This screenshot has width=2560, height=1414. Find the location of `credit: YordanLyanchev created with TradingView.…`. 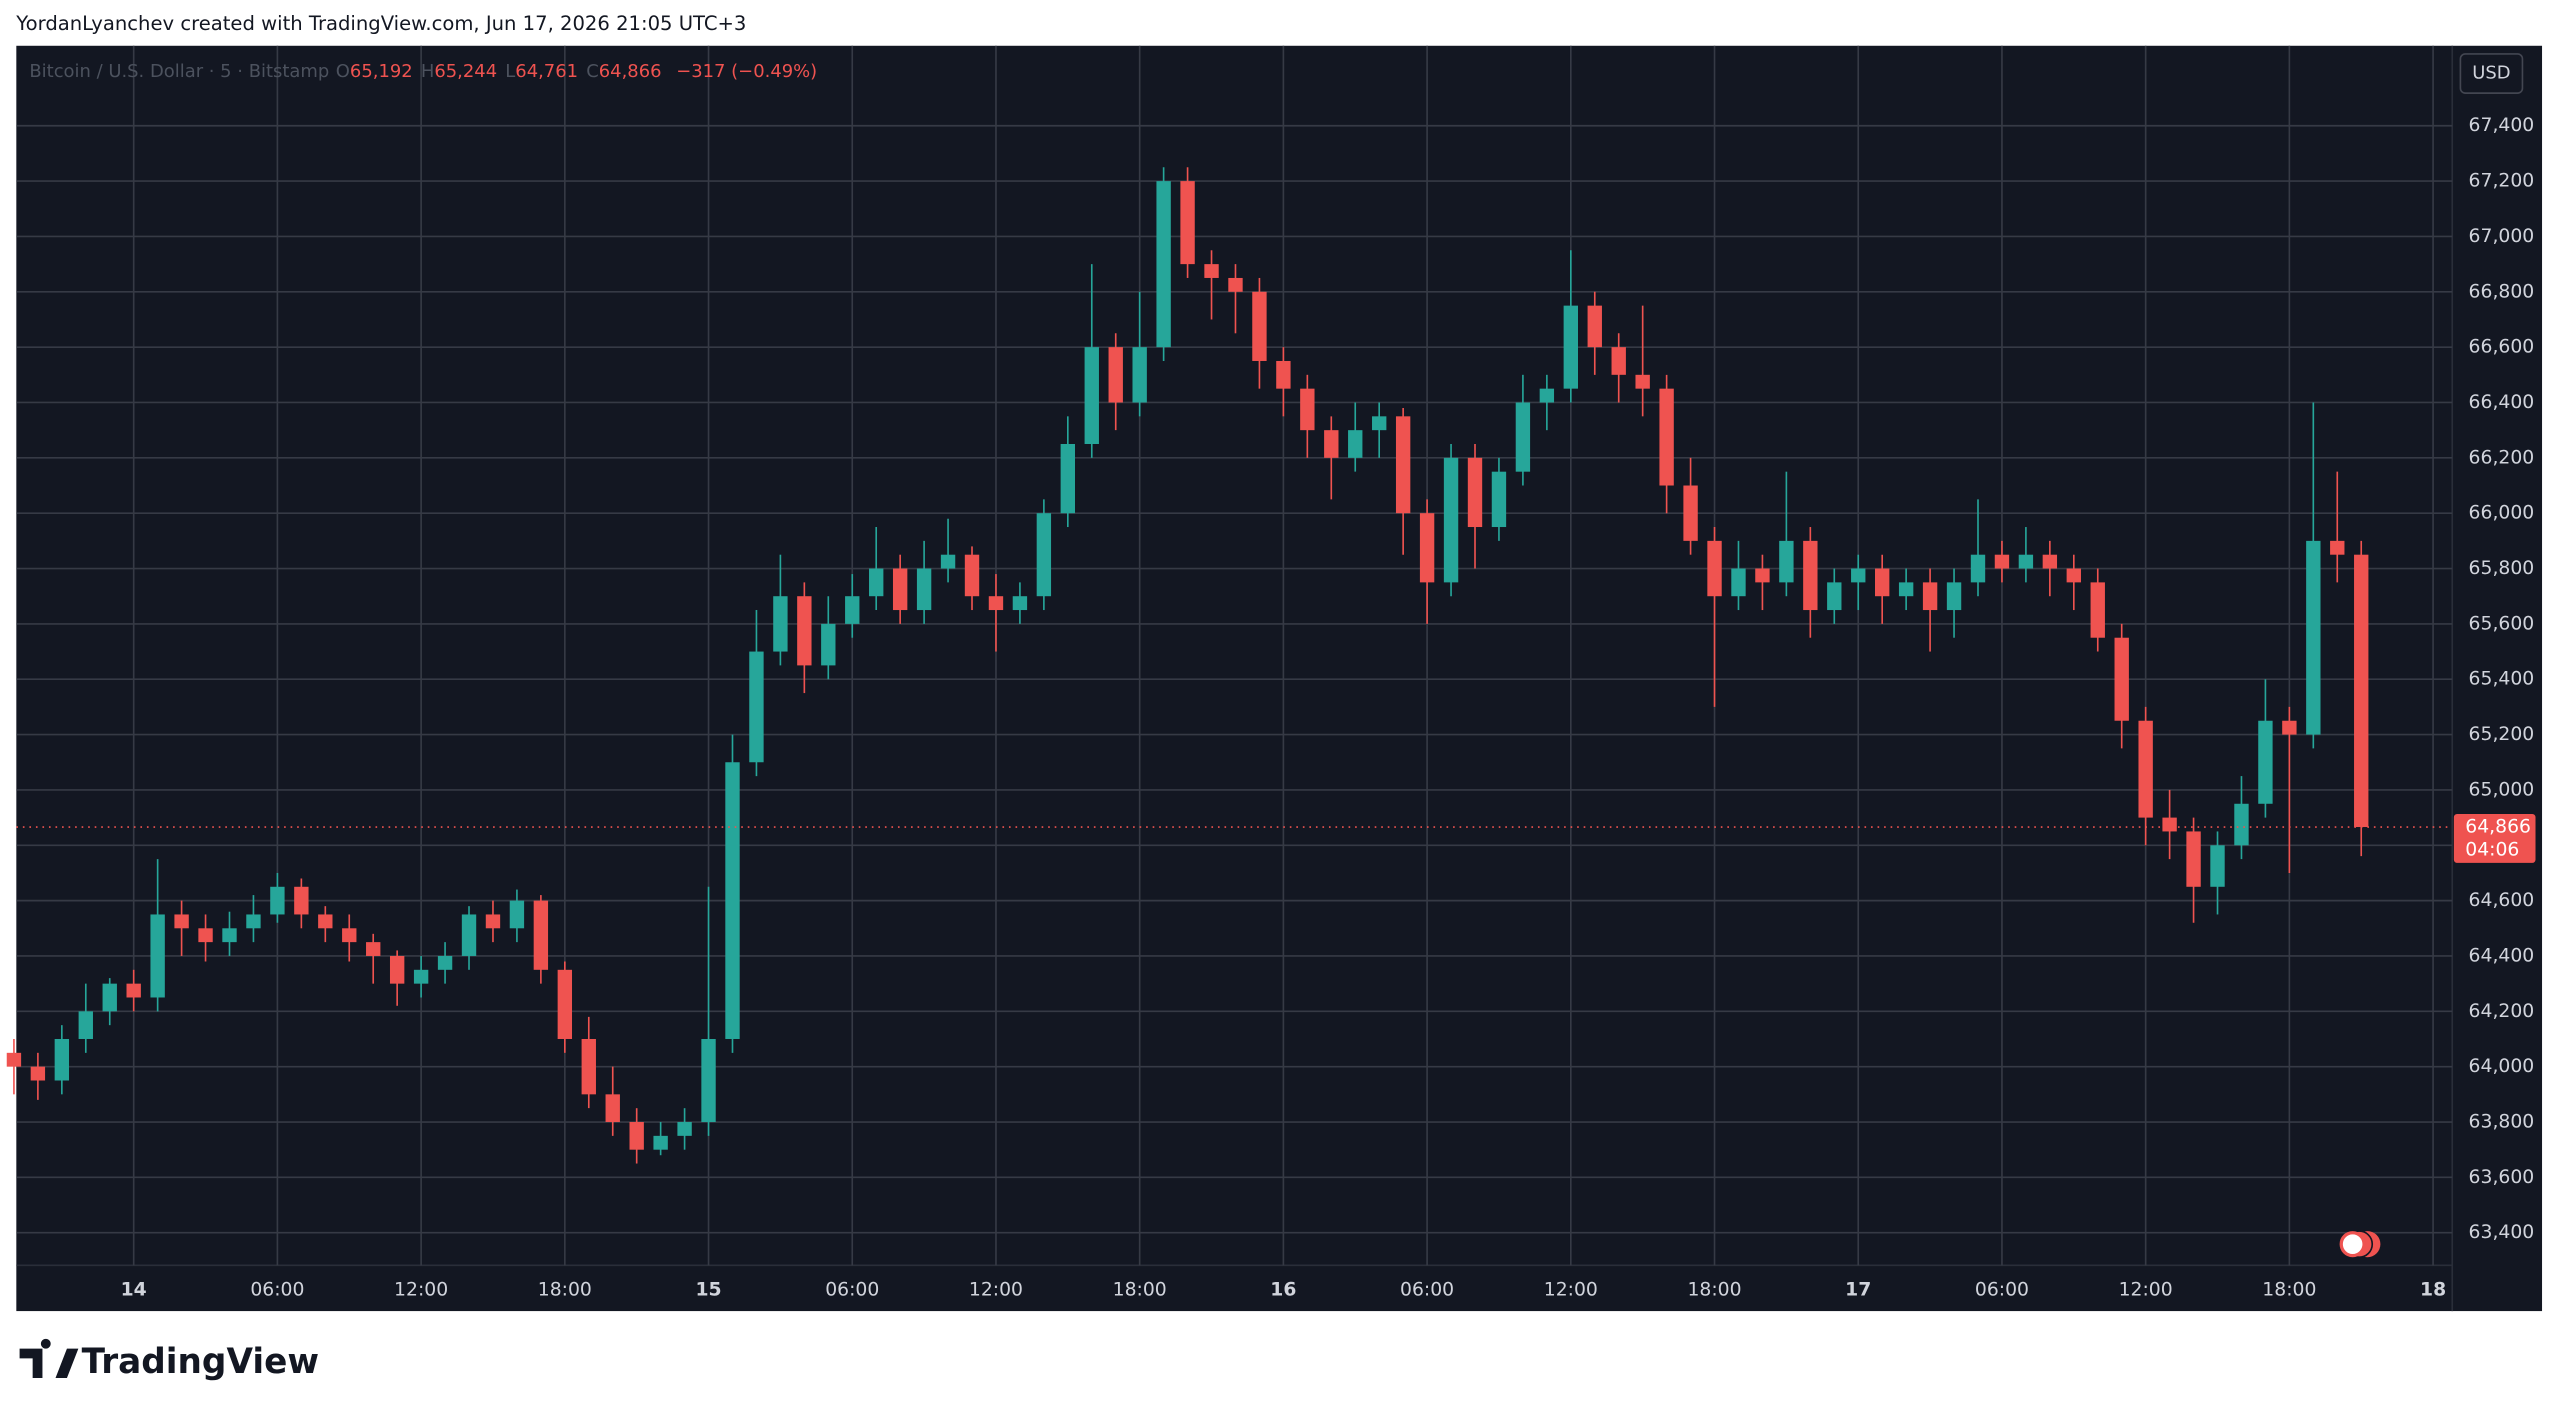

credit: YordanLyanchev created with TradingView.… is located at coordinates (380, 23).